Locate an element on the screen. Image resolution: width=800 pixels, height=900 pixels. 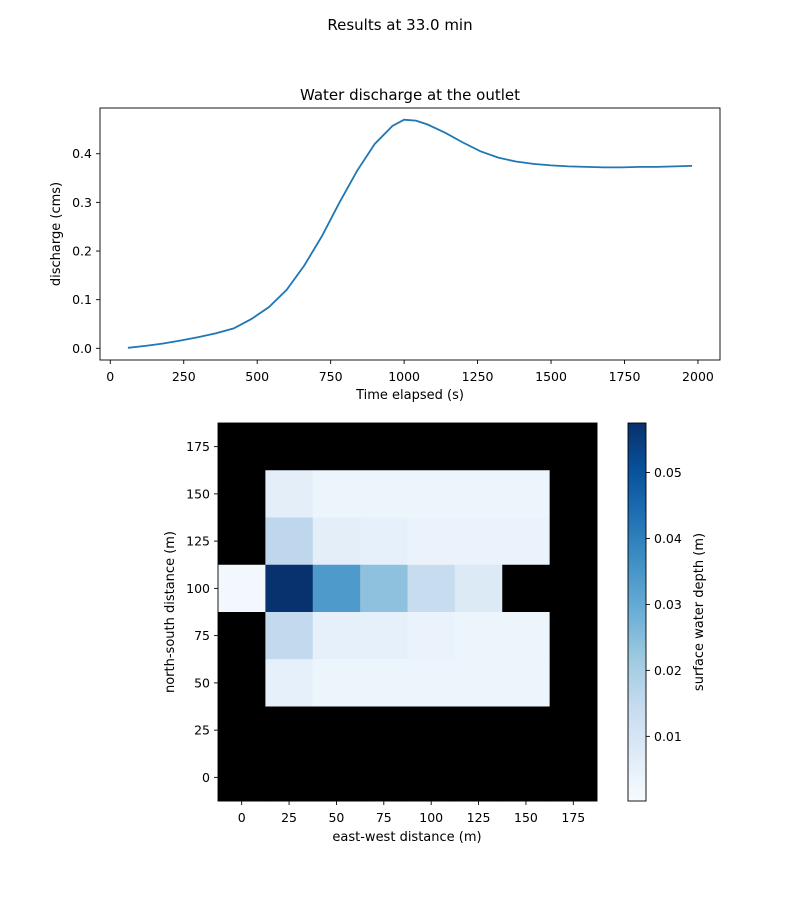
depth-map-ylabel: north-south distance (m) is located at coordinates (170, 612).